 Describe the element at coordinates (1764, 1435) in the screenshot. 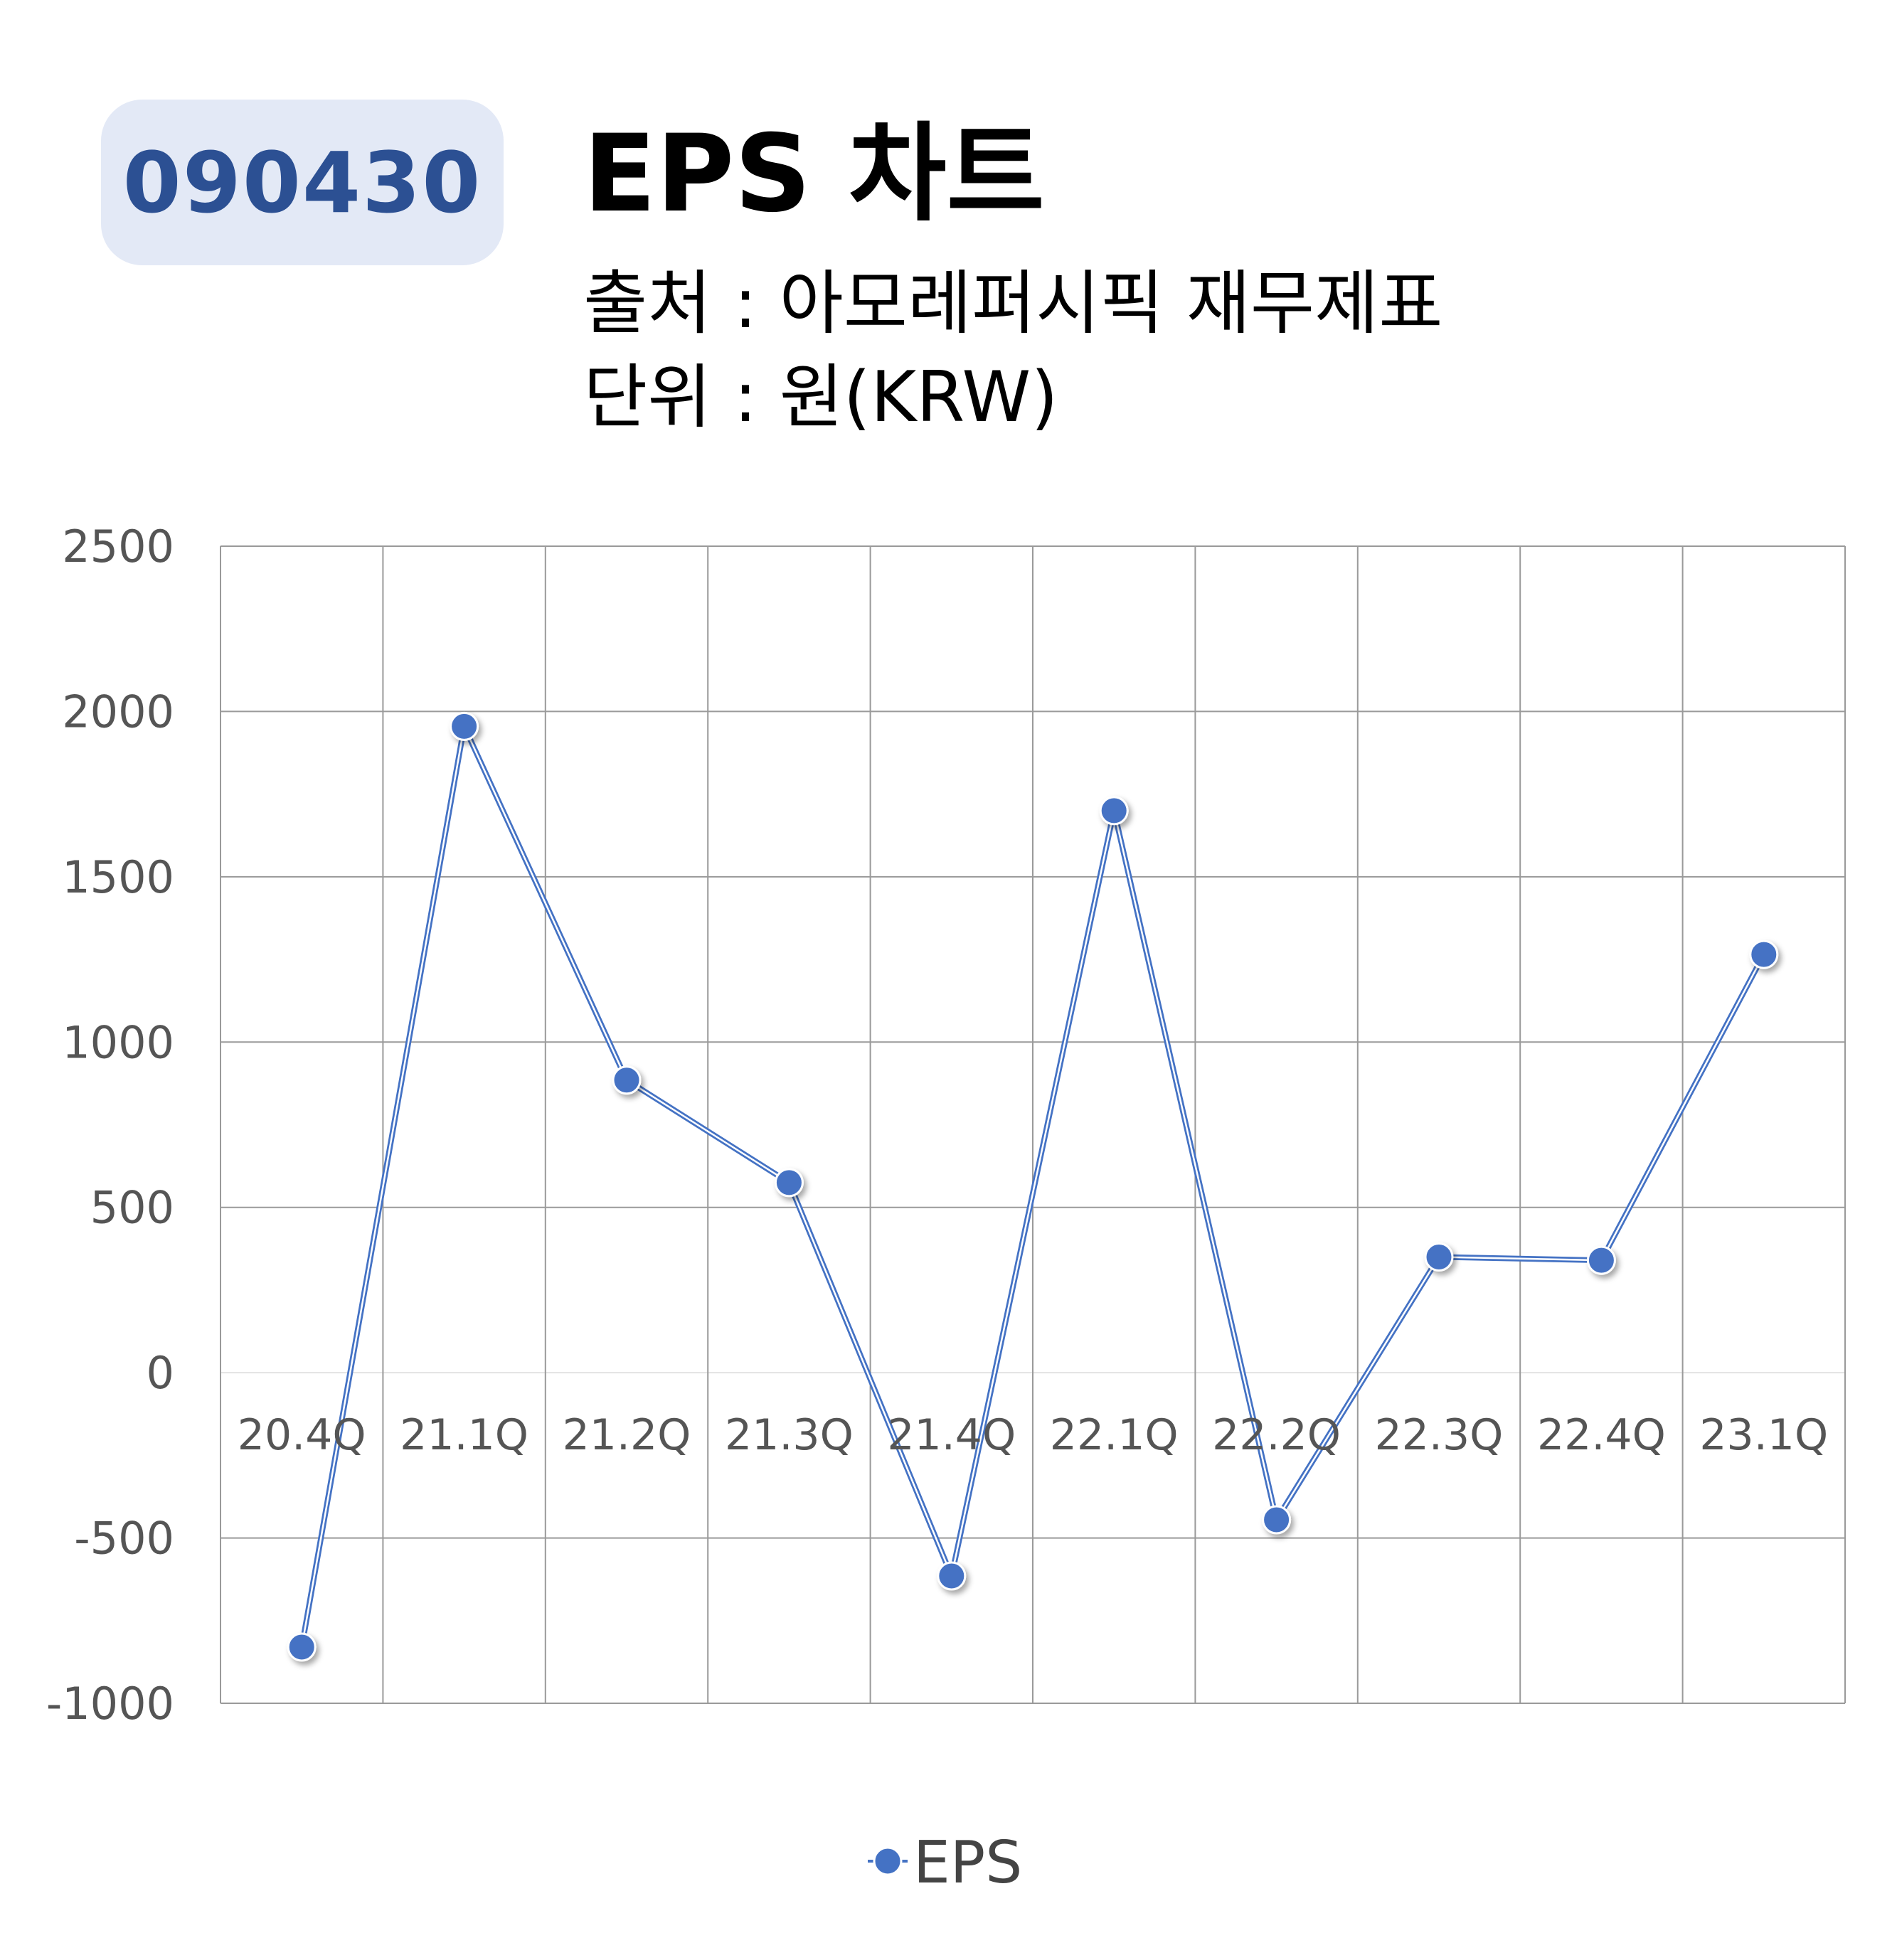

I see `x-tick-label: 23.1Q` at that location.